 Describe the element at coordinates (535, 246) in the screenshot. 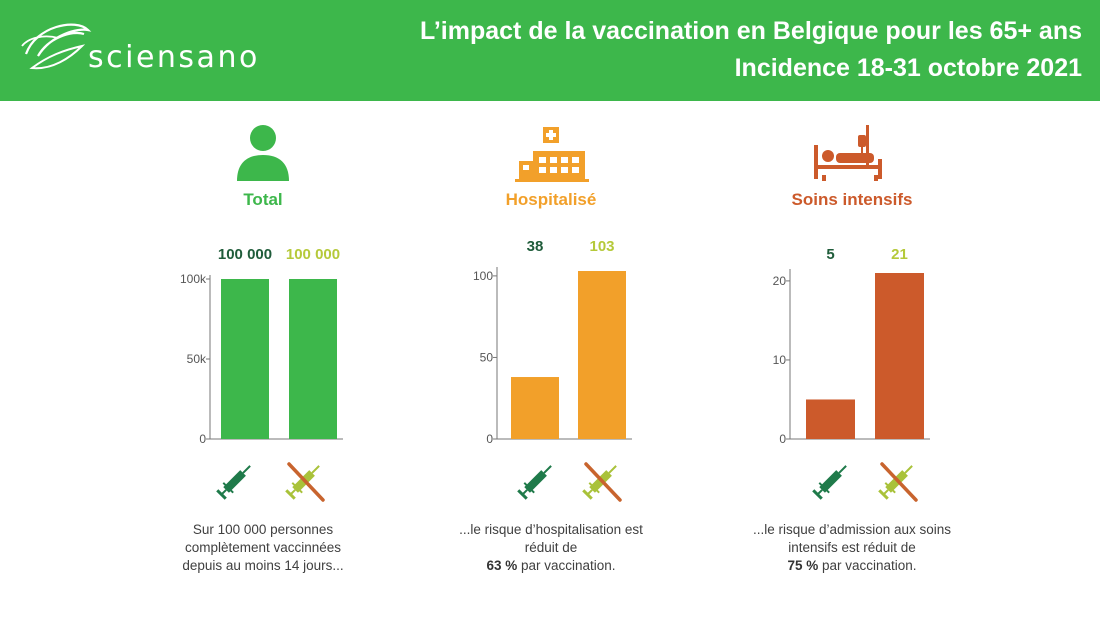

I see `data-label-vaccinated: 38` at that location.